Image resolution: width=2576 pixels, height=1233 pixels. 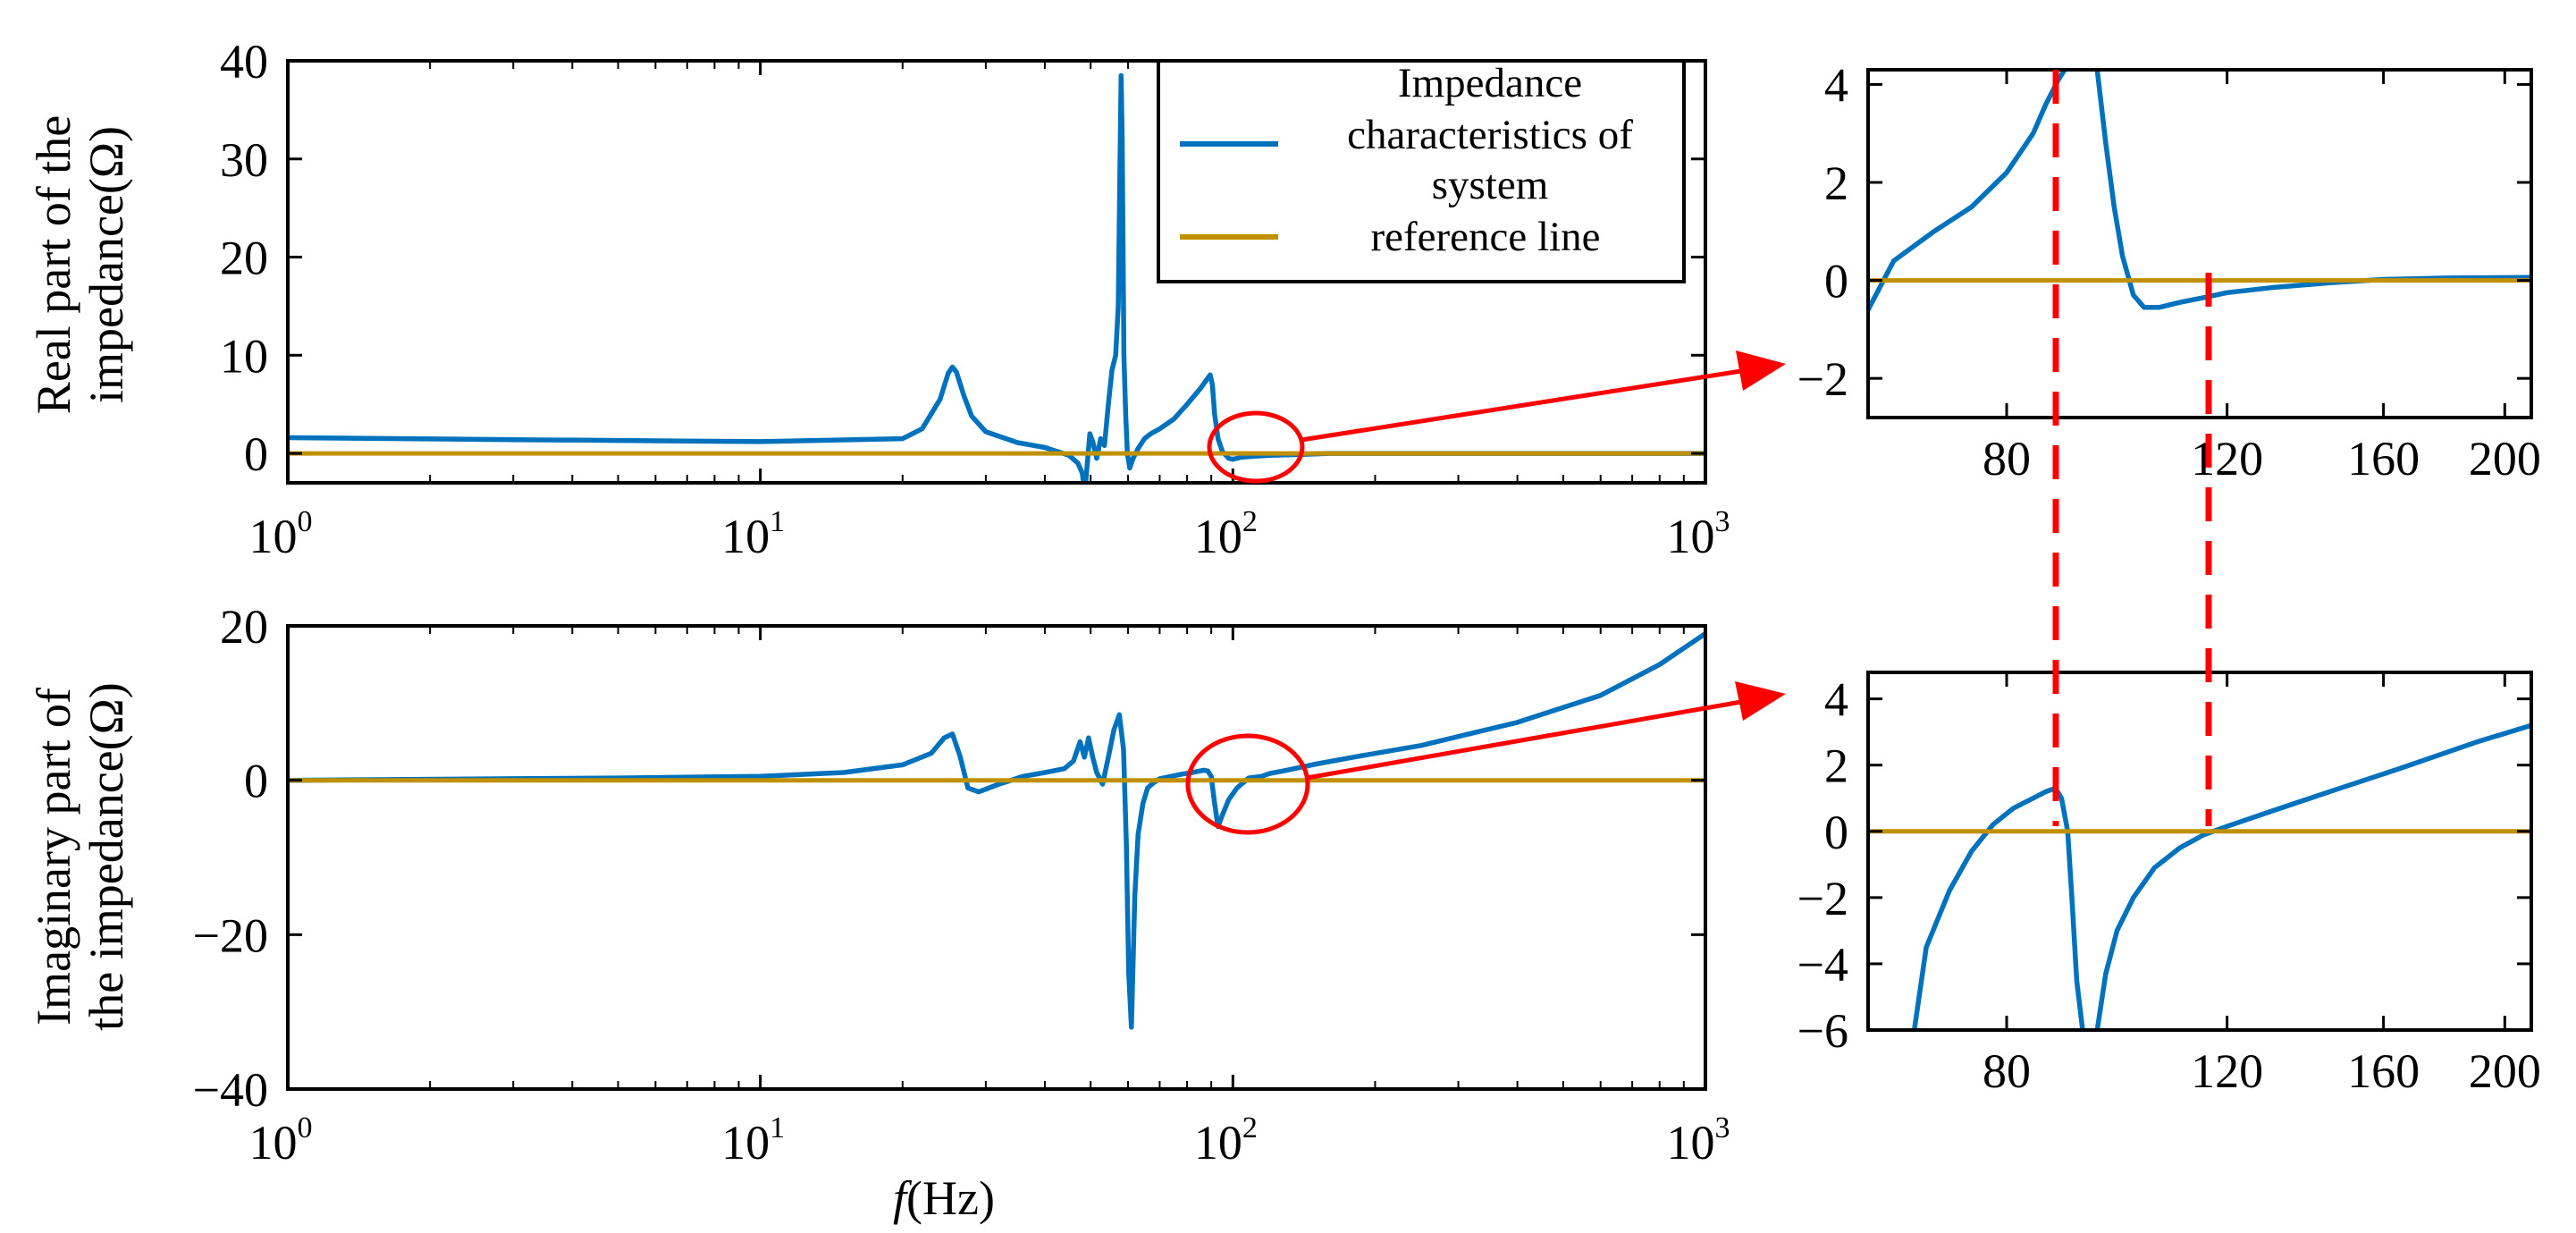 I want to click on imag_main-xtick-exponent: 0, so click(x=305, y=1127).